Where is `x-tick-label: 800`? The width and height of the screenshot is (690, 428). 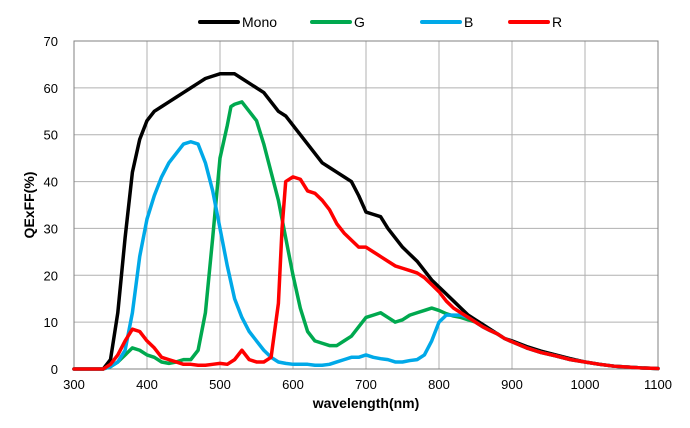 x-tick-label: 800 is located at coordinates (439, 384).